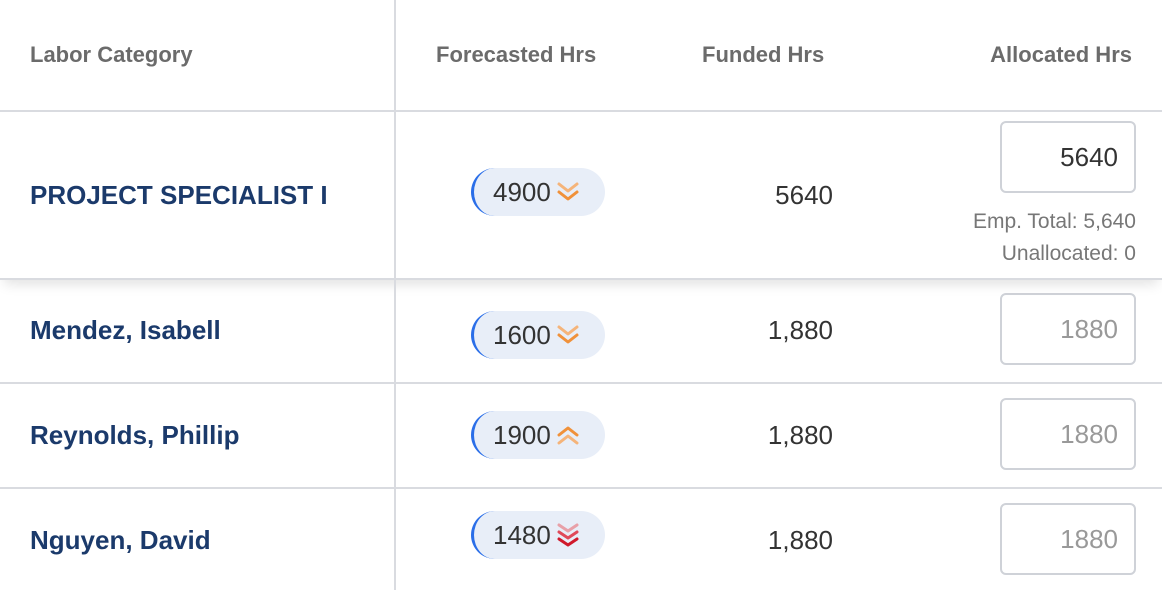  What do you see at coordinates (1068, 157) in the screenshot?
I see `allocated-input: 5640` at bounding box center [1068, 157].